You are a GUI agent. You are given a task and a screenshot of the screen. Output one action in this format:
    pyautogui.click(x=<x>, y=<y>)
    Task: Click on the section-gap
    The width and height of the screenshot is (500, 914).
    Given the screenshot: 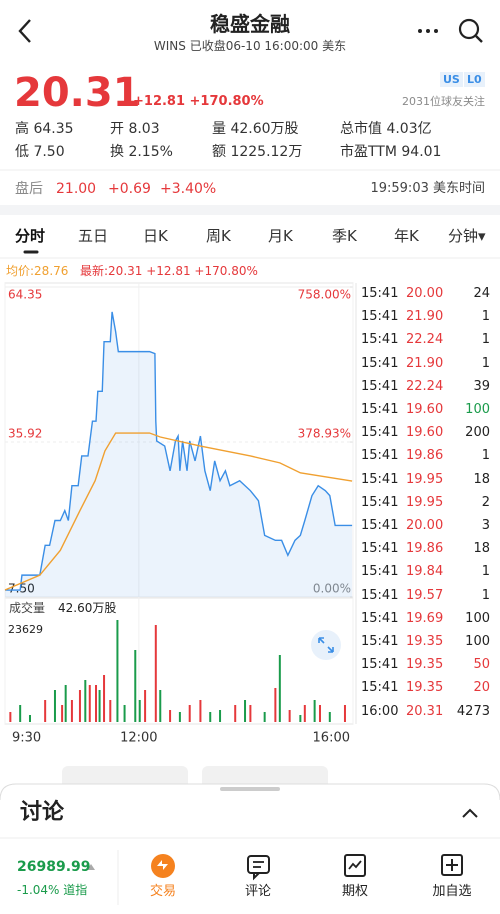 What is the action you would take?
    pyautogui.click(x=250, y=210)
    